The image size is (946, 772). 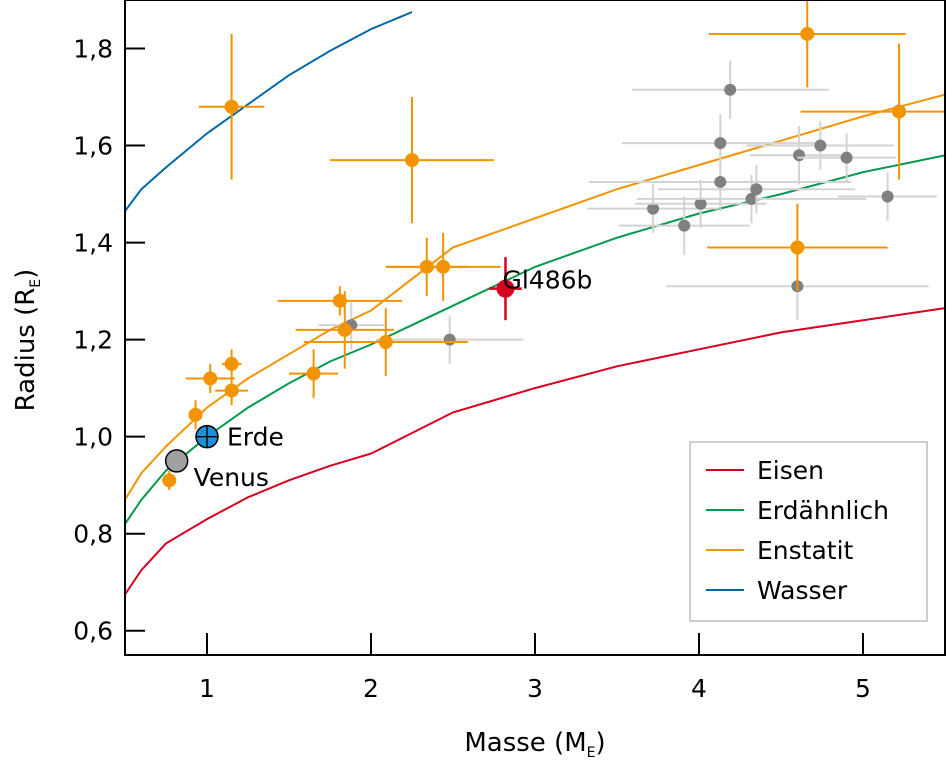 What do you see at coordinates (93, 534) in the screenshot?
I see `y-tick-label-0.8: 0,8` at bounding box center [93, 534].